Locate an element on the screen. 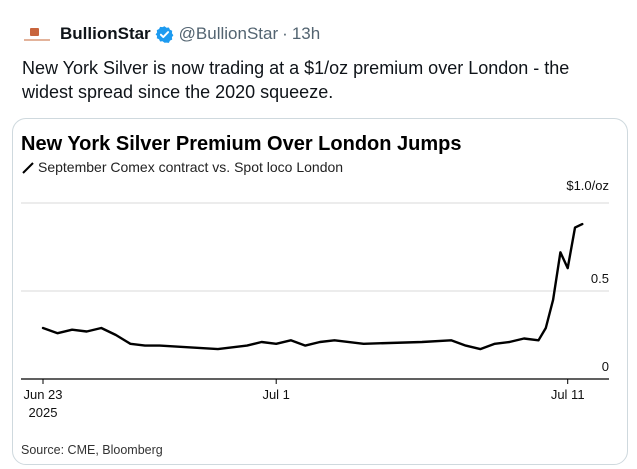 Image resolution: width=637 pixels, height=469 pixels. x-tick-sublabel: 2025 is located at coordinates (43, 412).